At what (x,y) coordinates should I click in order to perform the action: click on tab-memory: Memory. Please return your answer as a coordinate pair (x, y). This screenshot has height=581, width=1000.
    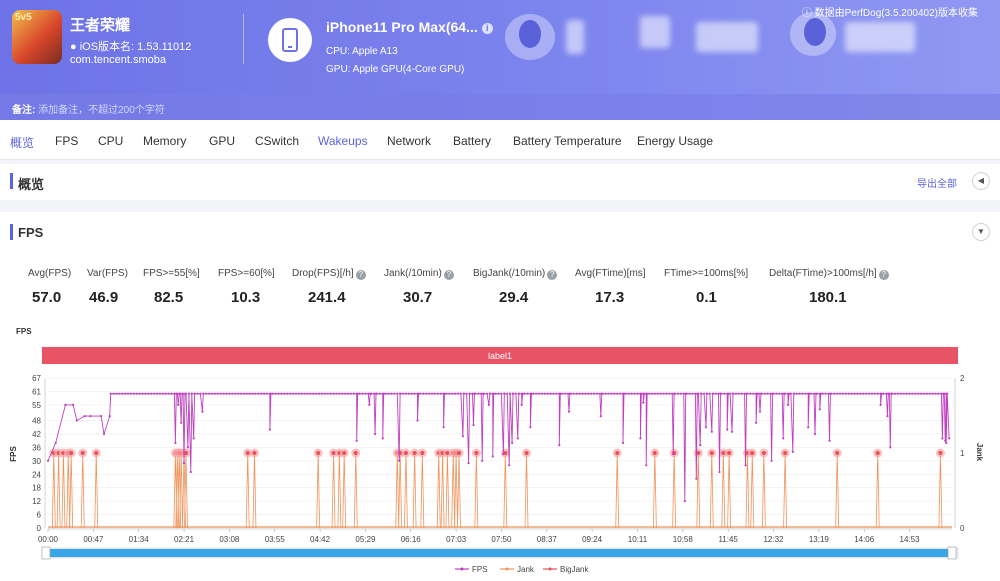
    Looking at the image, I should click on (165, 141).